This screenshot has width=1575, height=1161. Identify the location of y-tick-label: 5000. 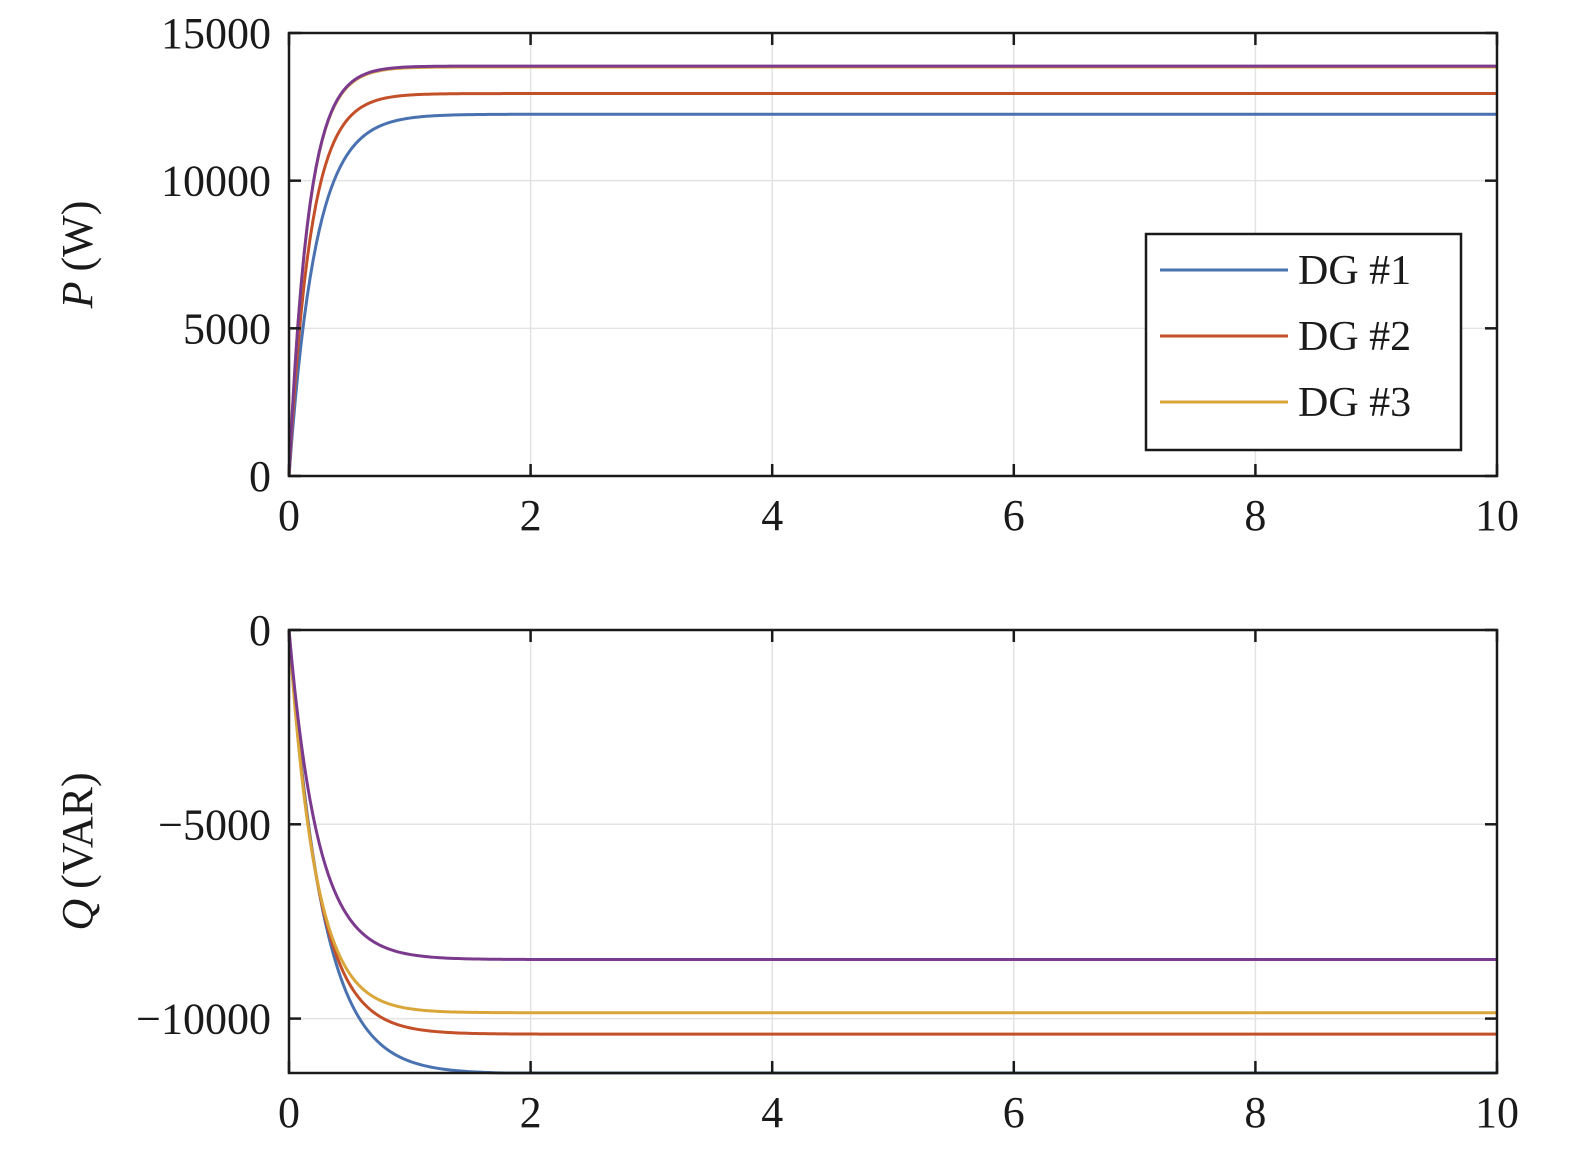
(227, 328).